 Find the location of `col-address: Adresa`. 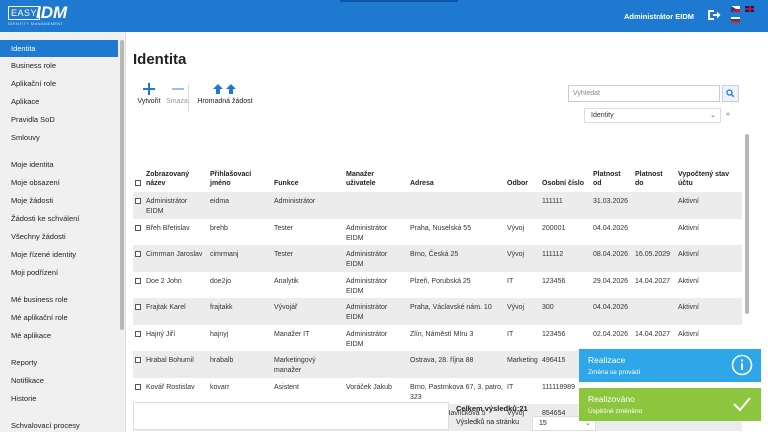

col-address: Adresa is located at coordinates (422, 183).